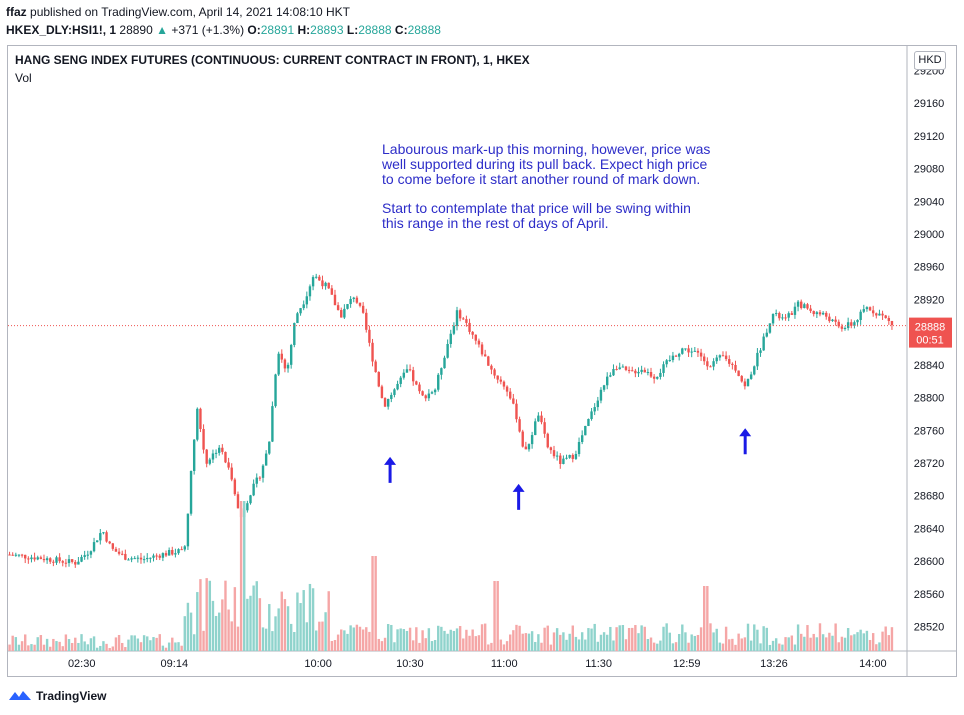 The height and width of the screenshot is (715, 964). Describe the element at coordinates (304, 30) in the screenshot. I see `high-label: H:` at that location.